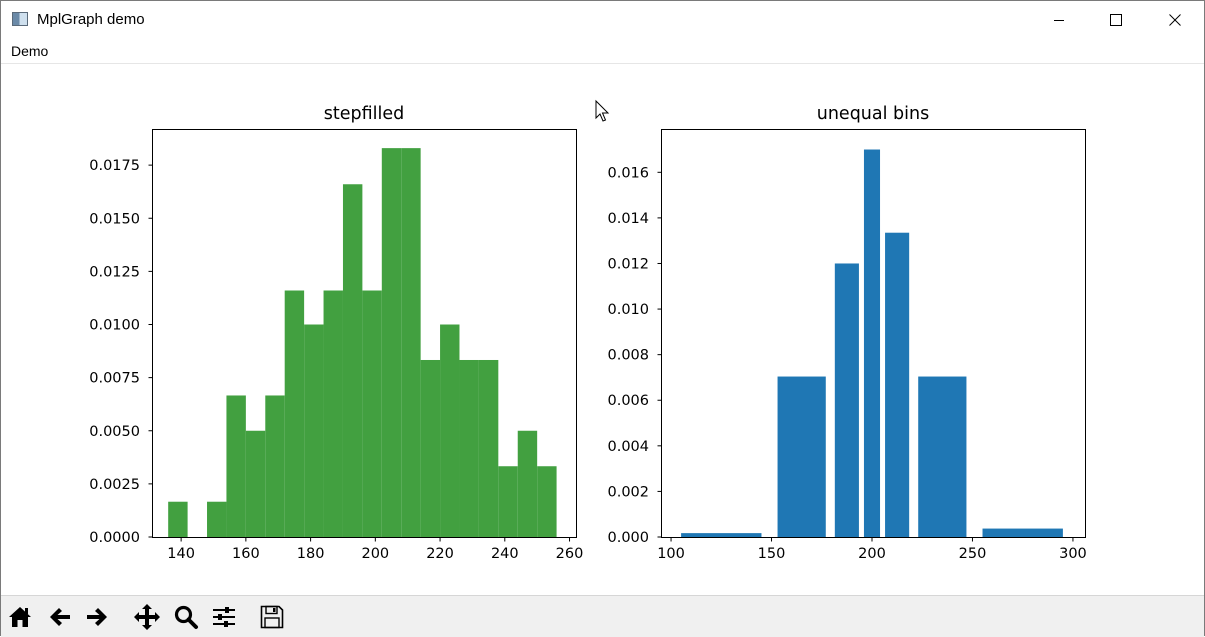  Describe the element at coordinates (602, 20) in the screenshot. I see `title-bar: MplGraph demo` at that location.